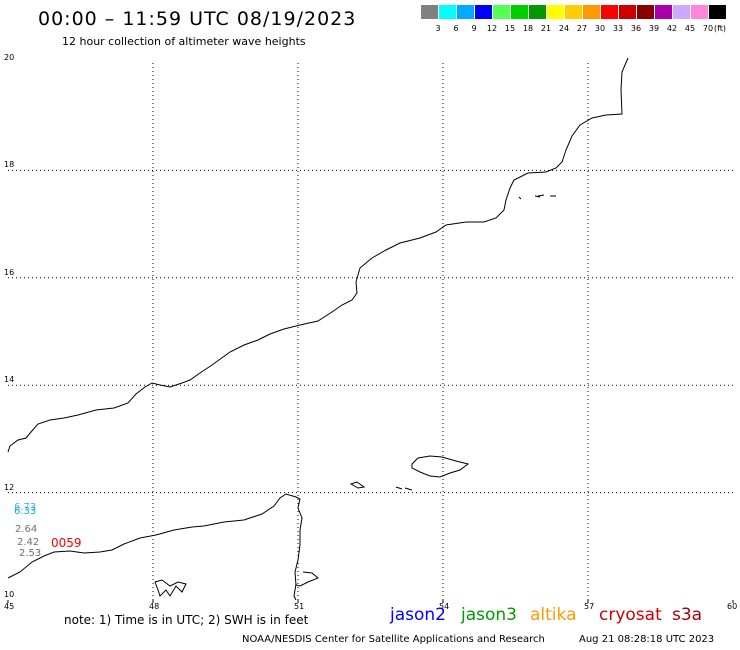 This screenshot has height=650, width=740. What do you see at coordinates (440, 466) in the screenshot?
I see `socotra-island` at bounding box center [440, 466].